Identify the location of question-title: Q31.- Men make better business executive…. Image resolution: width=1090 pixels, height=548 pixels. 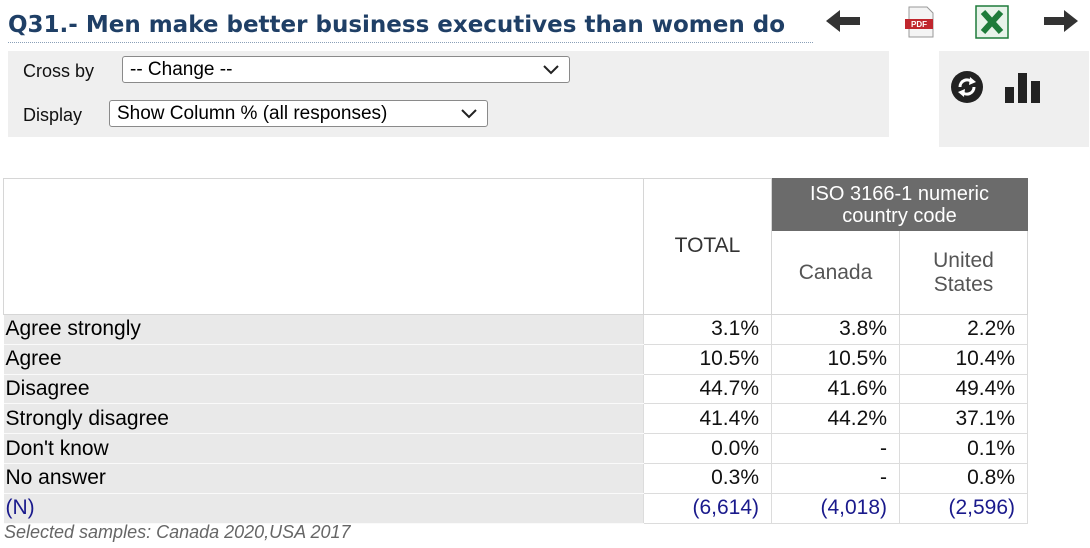
(410, 25).